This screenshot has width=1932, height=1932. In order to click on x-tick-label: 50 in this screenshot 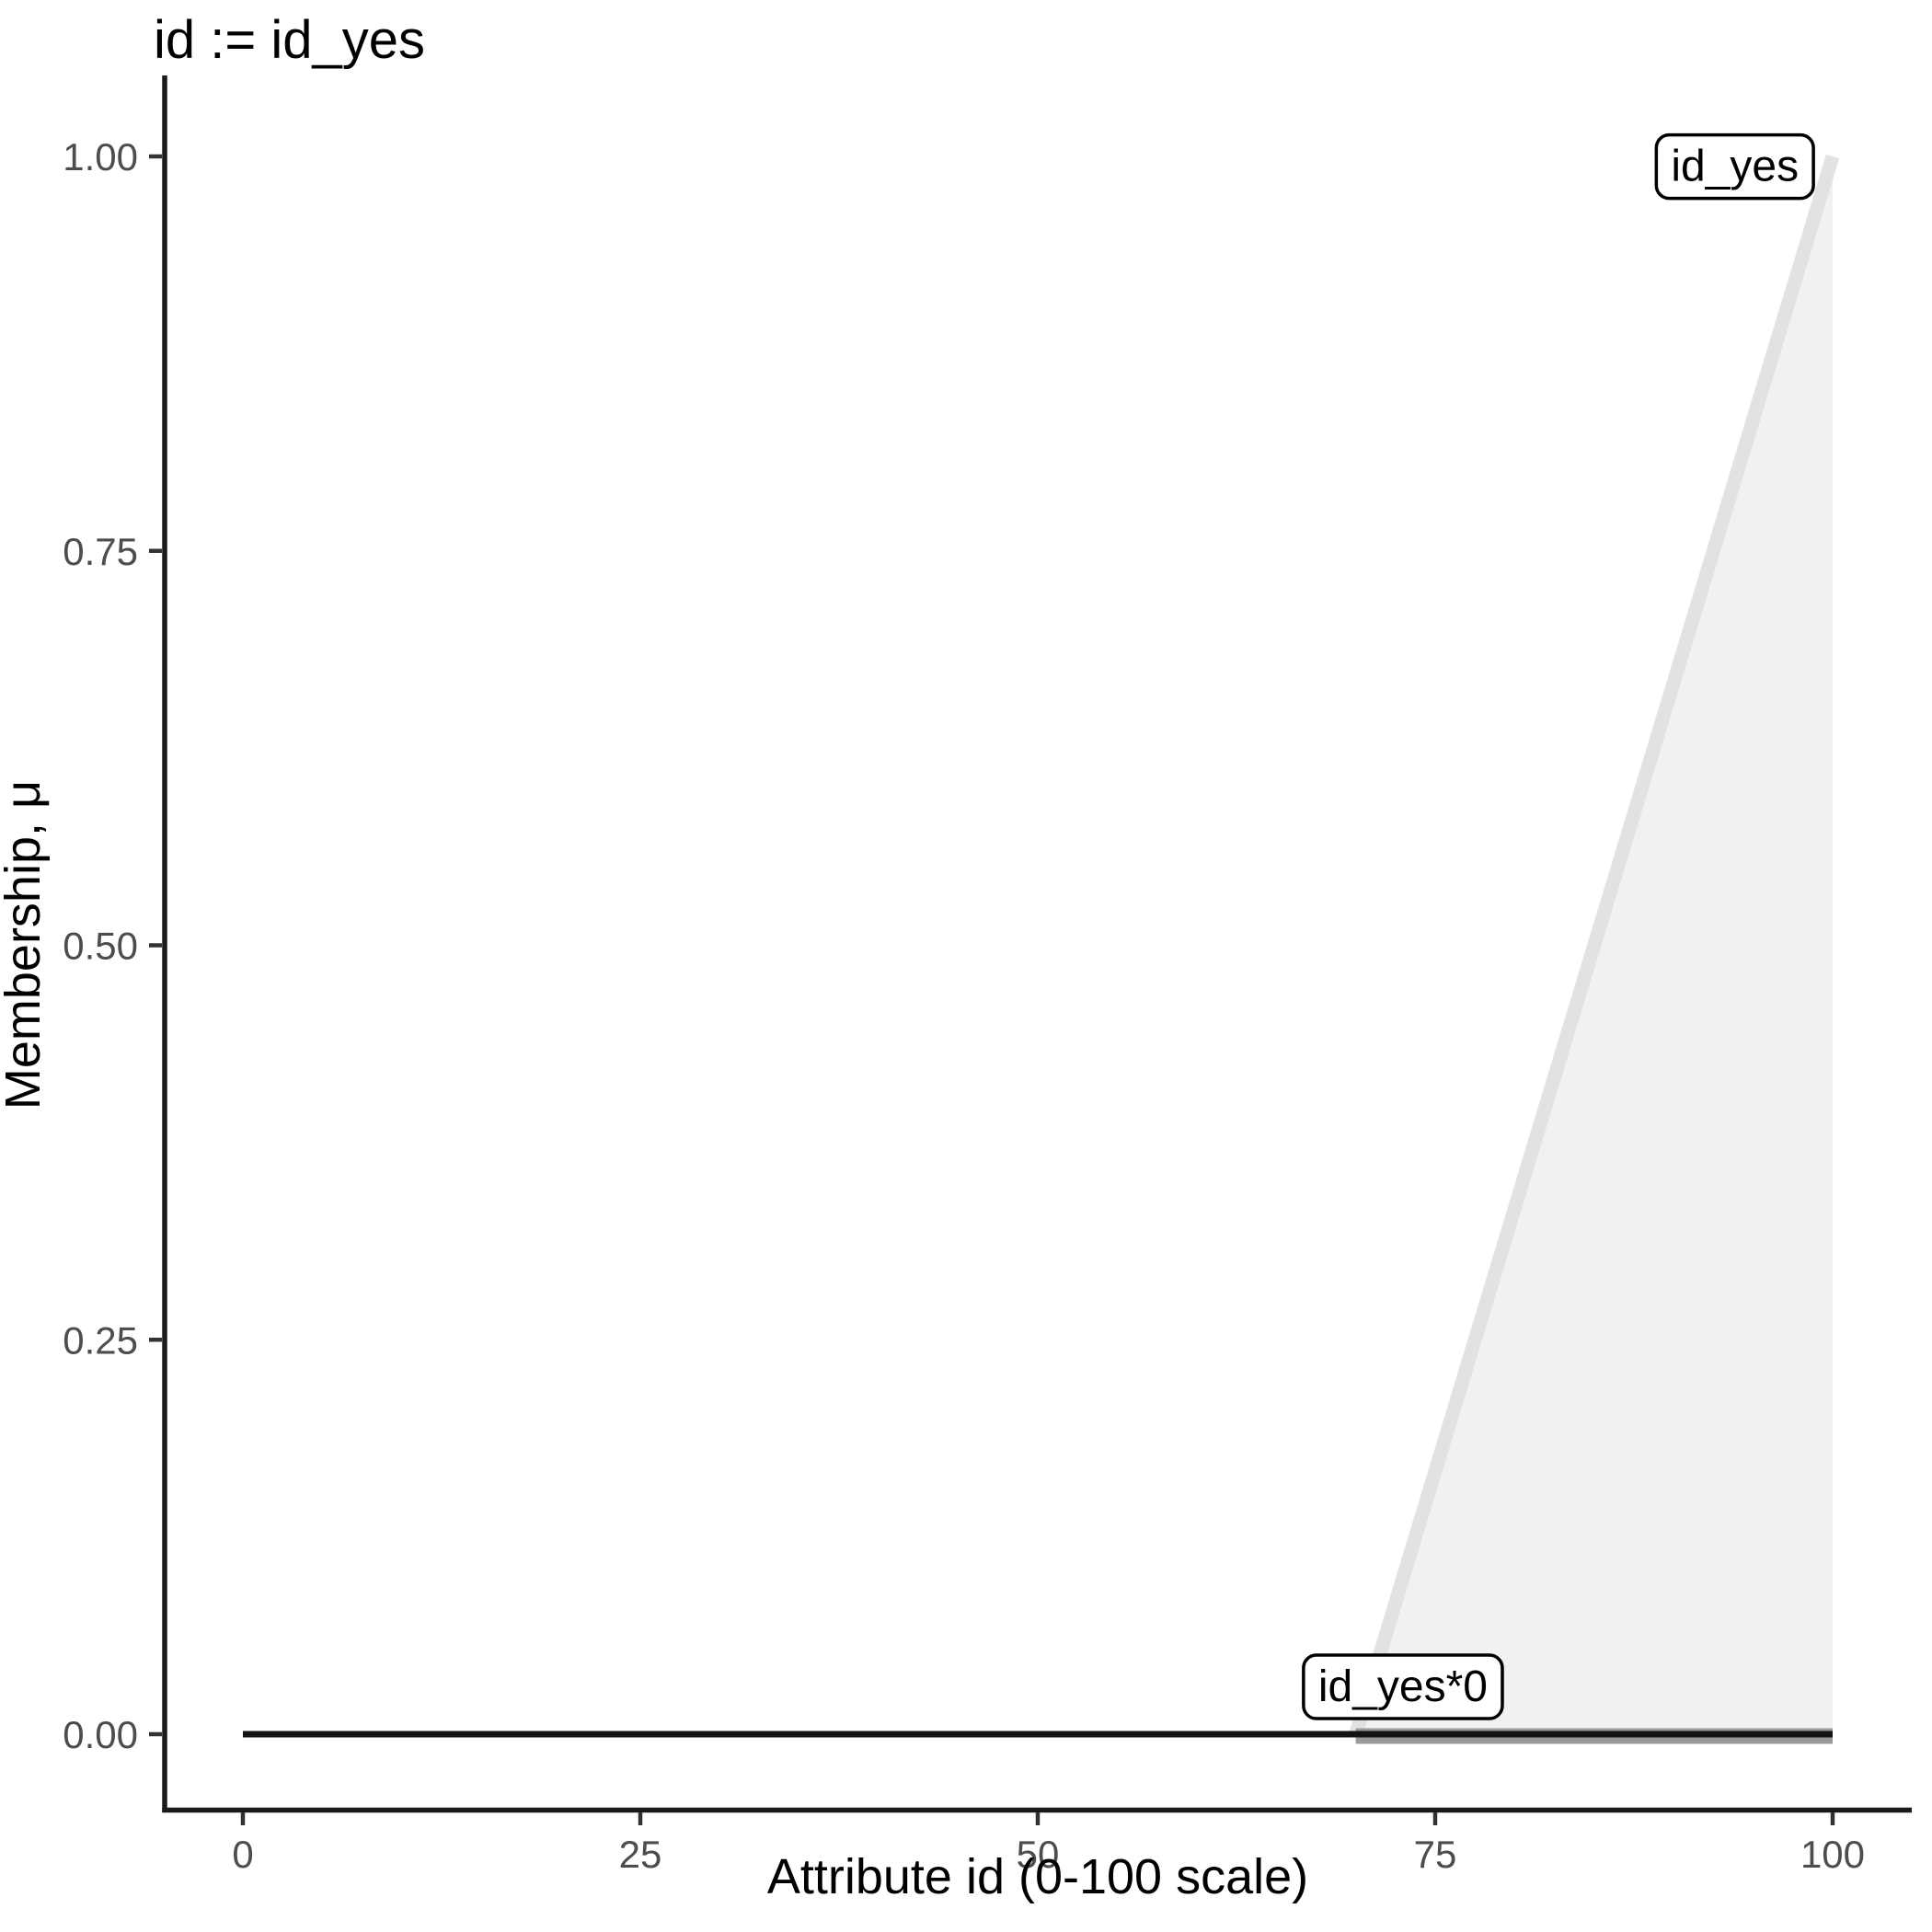, I will do `click(1038, 1854)`.